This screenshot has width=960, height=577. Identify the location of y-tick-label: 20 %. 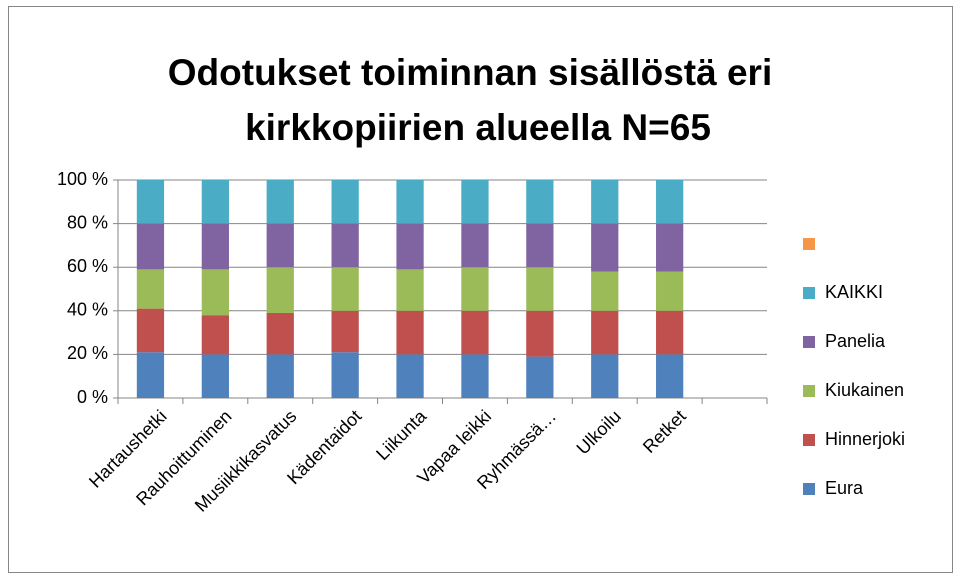
(87, 353).